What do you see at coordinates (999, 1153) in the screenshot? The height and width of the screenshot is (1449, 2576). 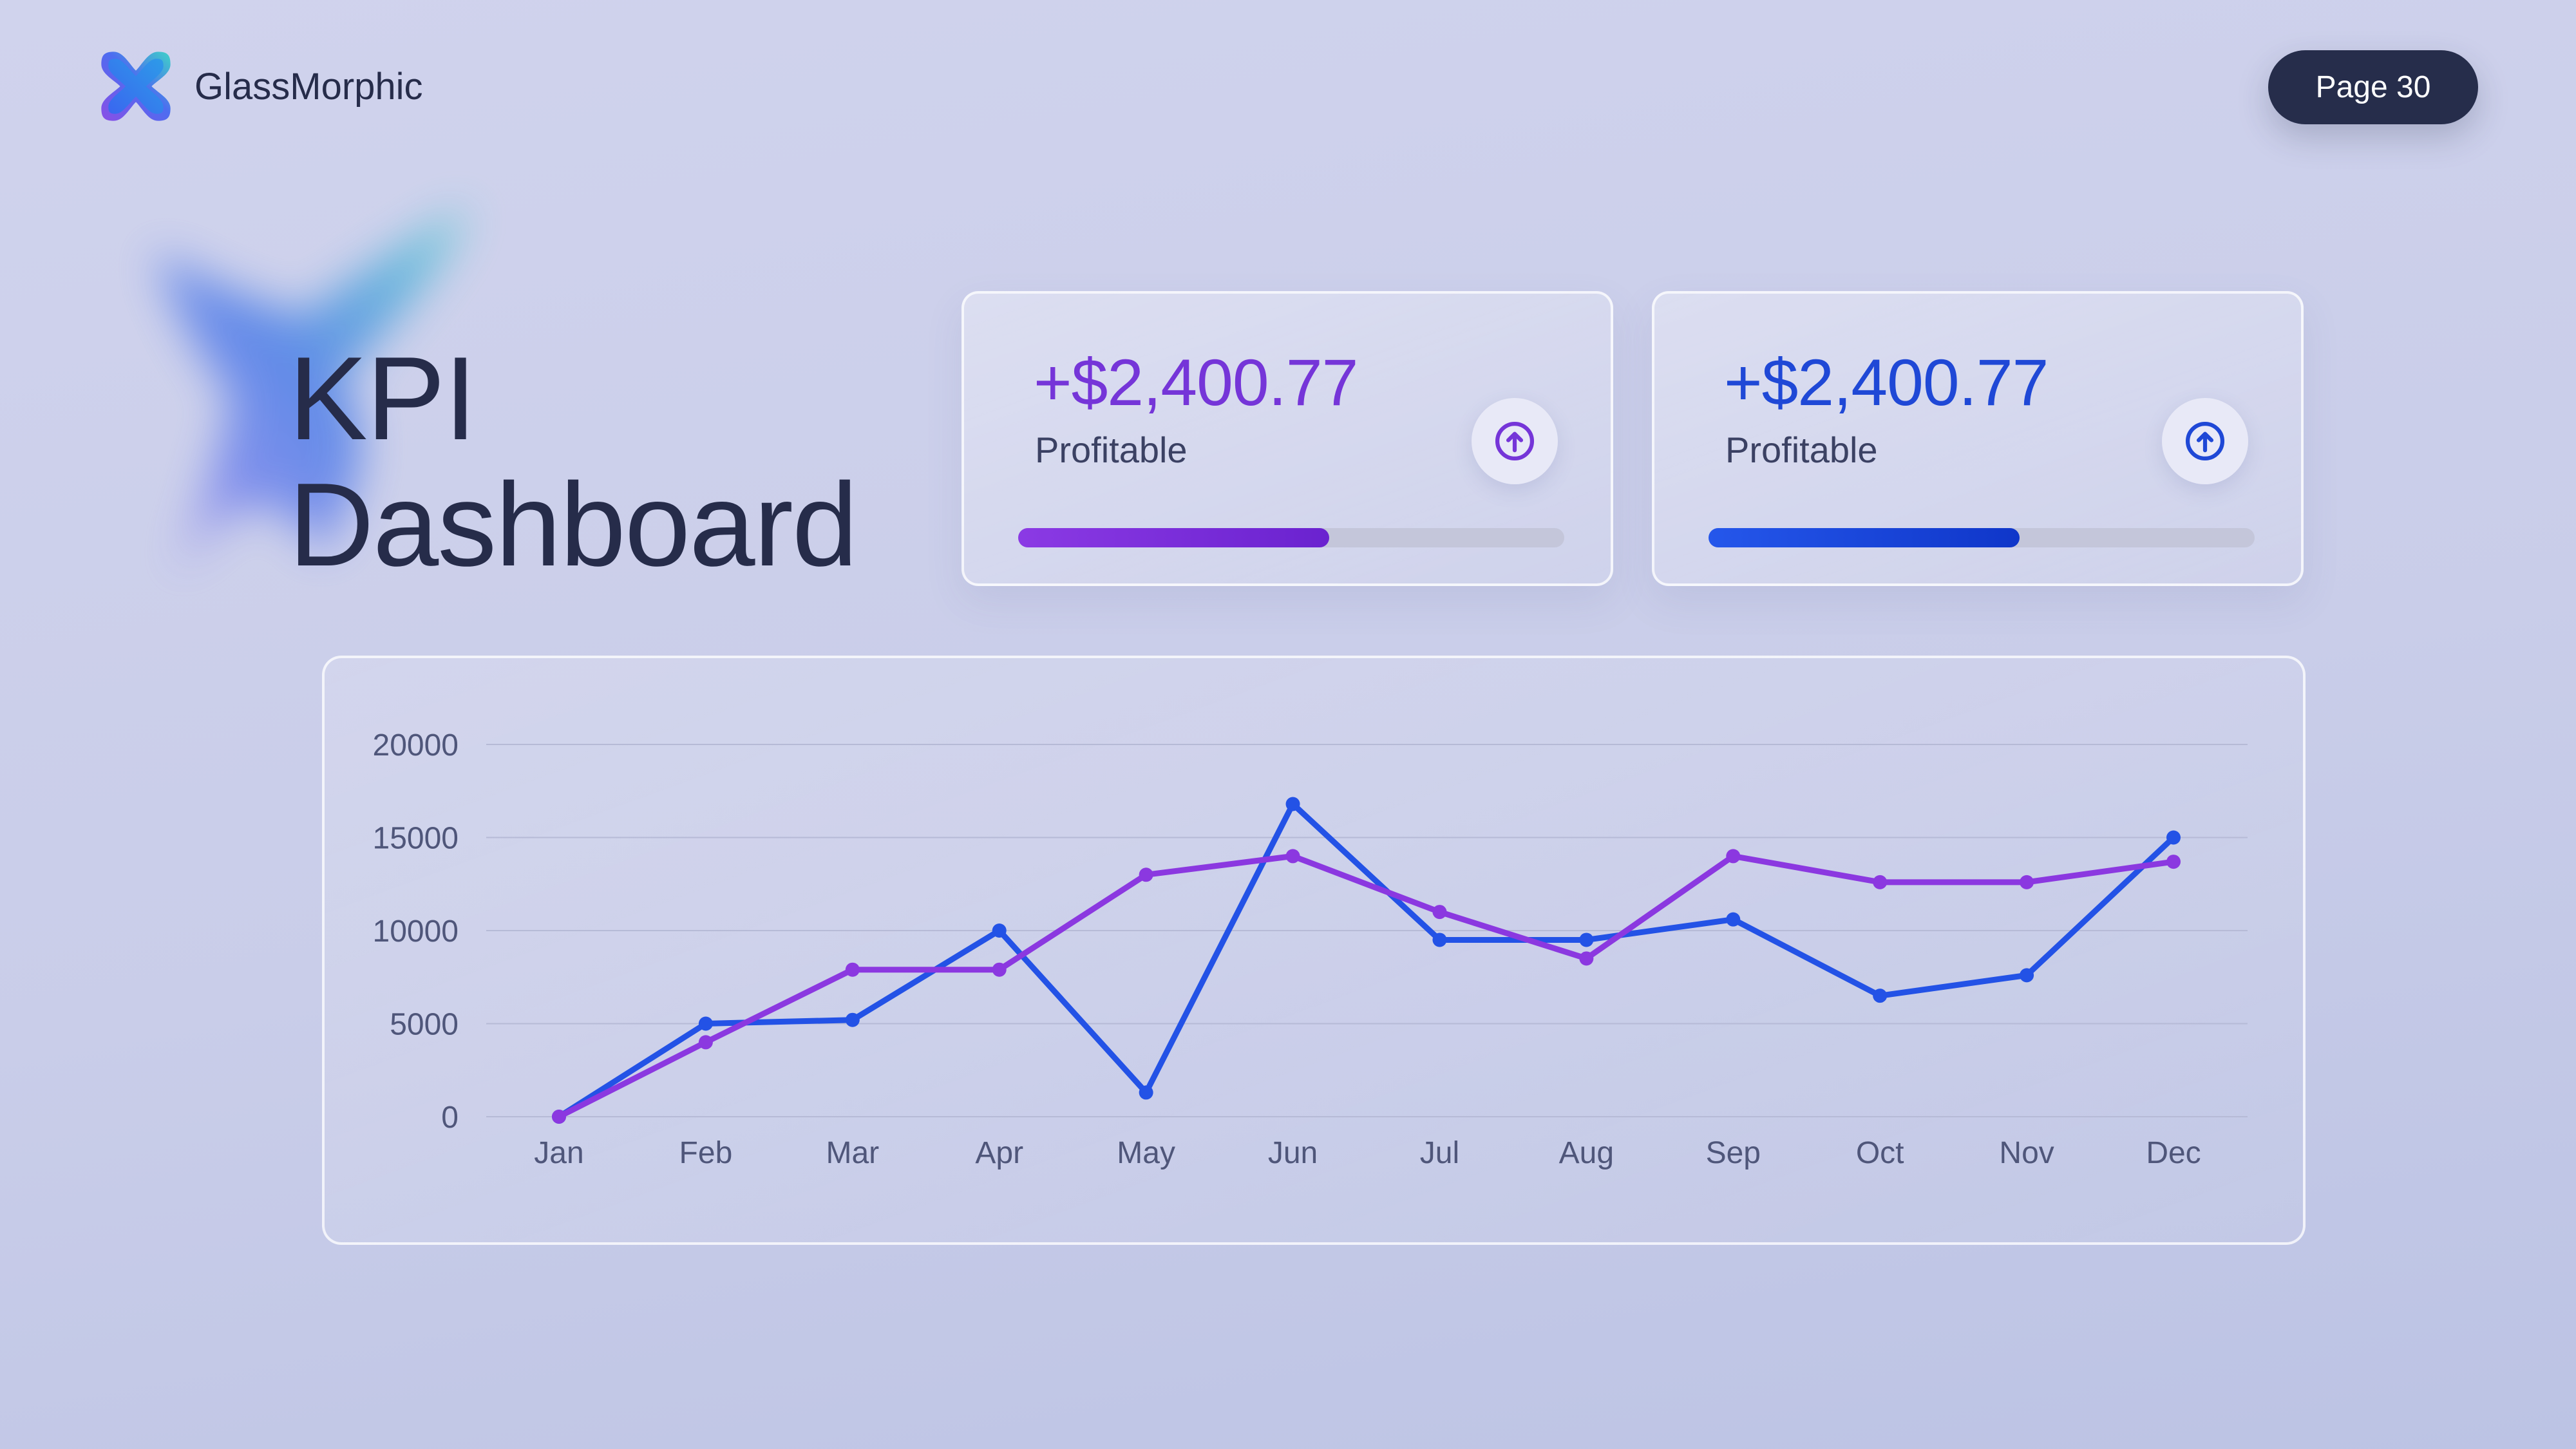 I see `x-tick-label: Apr` at bounding box center [999, 1153].